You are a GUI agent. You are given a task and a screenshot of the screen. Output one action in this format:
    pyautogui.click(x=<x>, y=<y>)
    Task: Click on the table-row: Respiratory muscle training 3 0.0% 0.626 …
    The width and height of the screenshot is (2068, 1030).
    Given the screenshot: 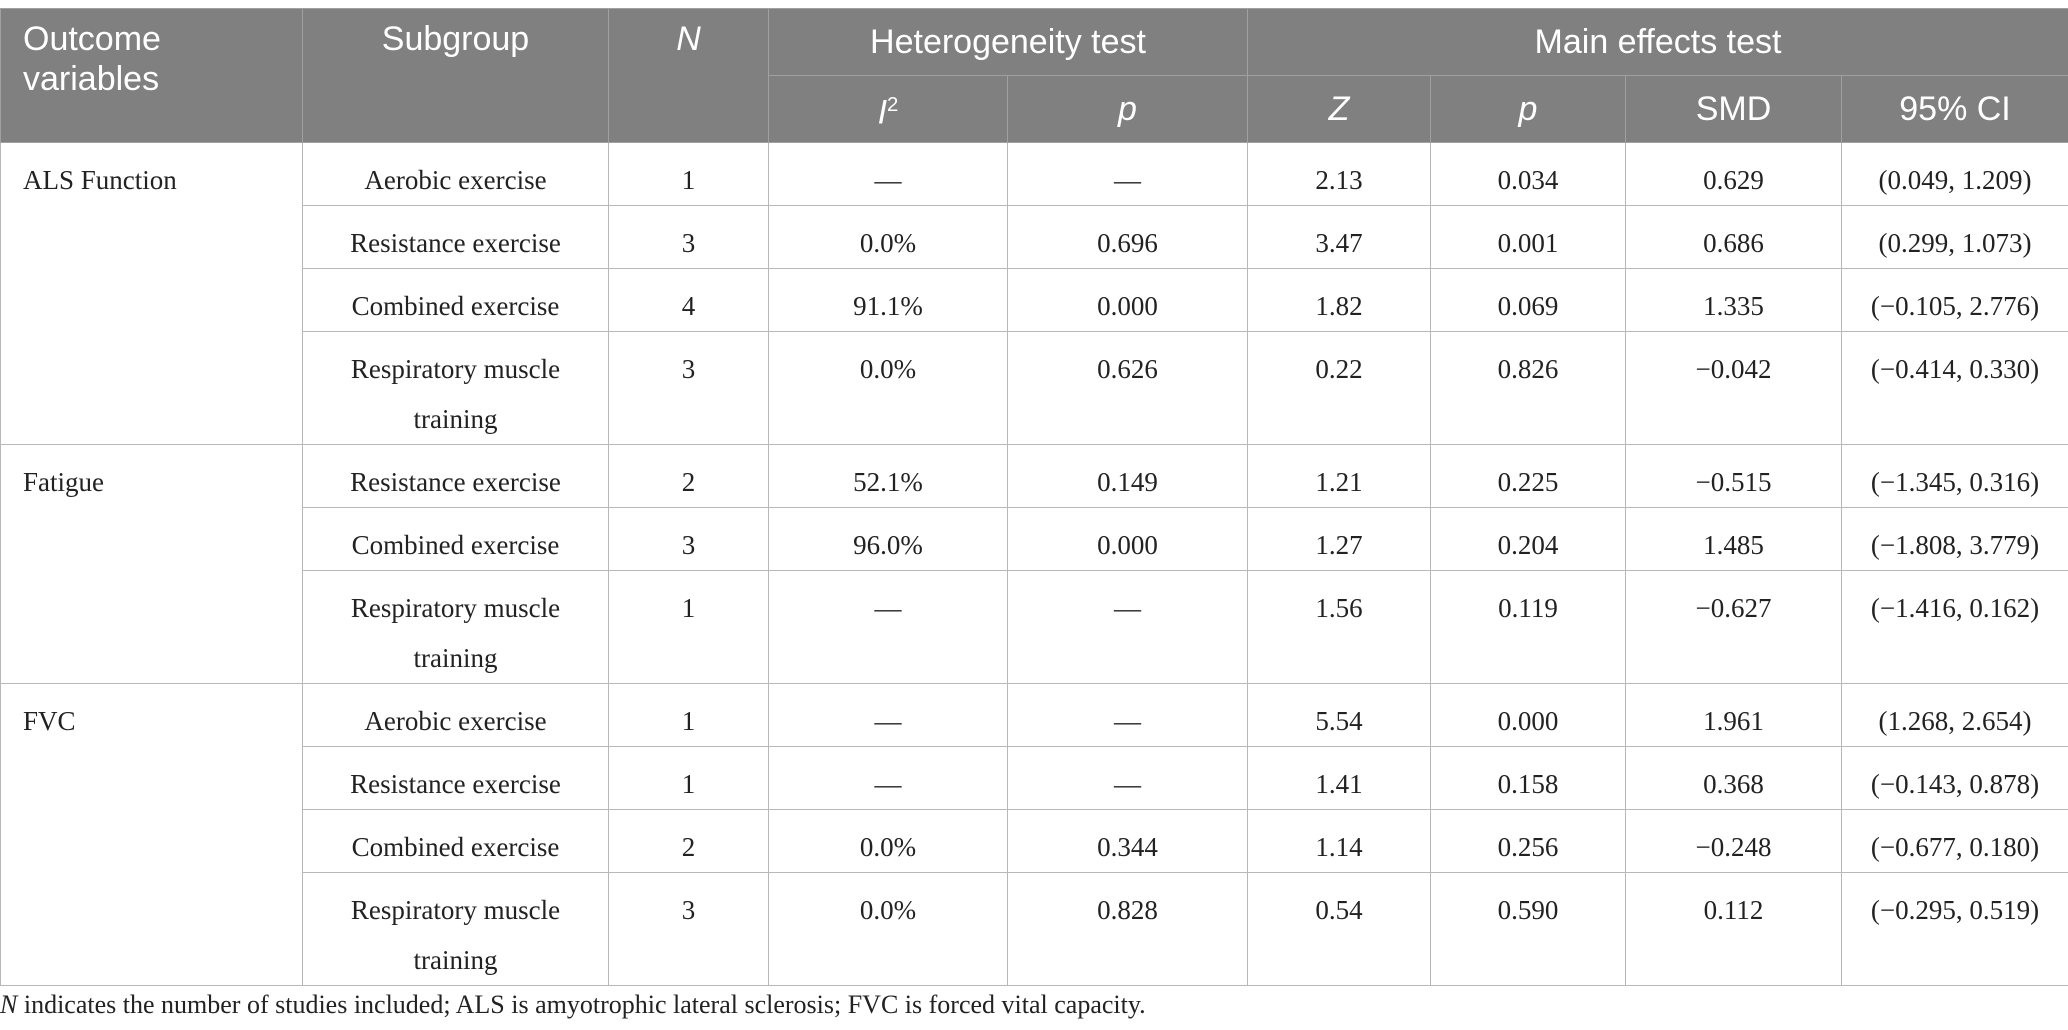 What is the action you would take?
    pyautogui.click(x=1034, y=388)
    